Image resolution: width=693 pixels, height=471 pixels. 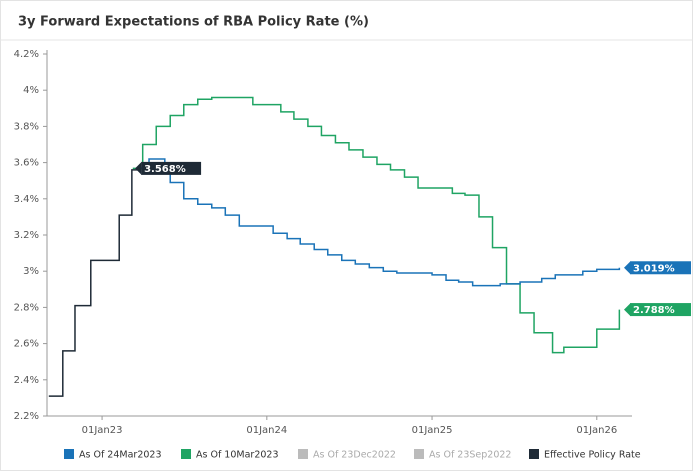 I want to click on legend-label: Effective Policy Rate, so click(x=592, y=455).